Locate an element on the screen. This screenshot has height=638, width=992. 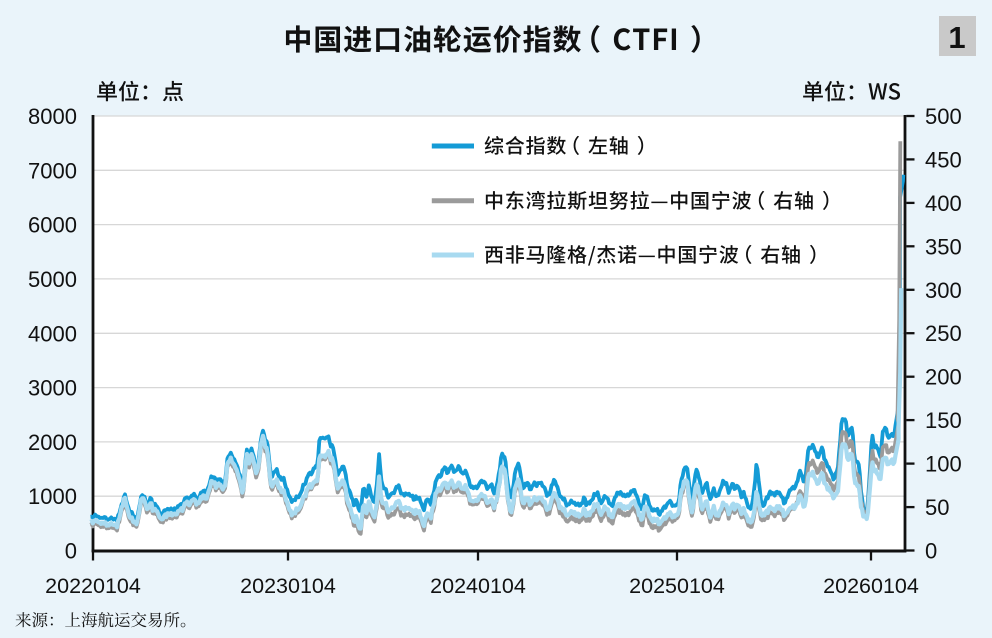
svg-text: 6000 is located at coordinates (52, 225).